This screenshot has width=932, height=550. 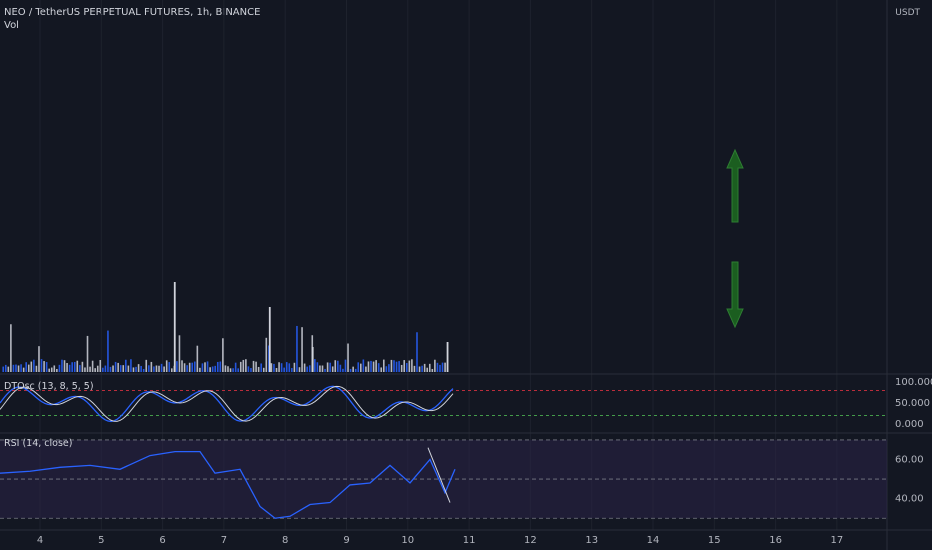 I want to click on rsi-pane: RSI (14, close) 60.00 40.00, so click(x=462, y=478).